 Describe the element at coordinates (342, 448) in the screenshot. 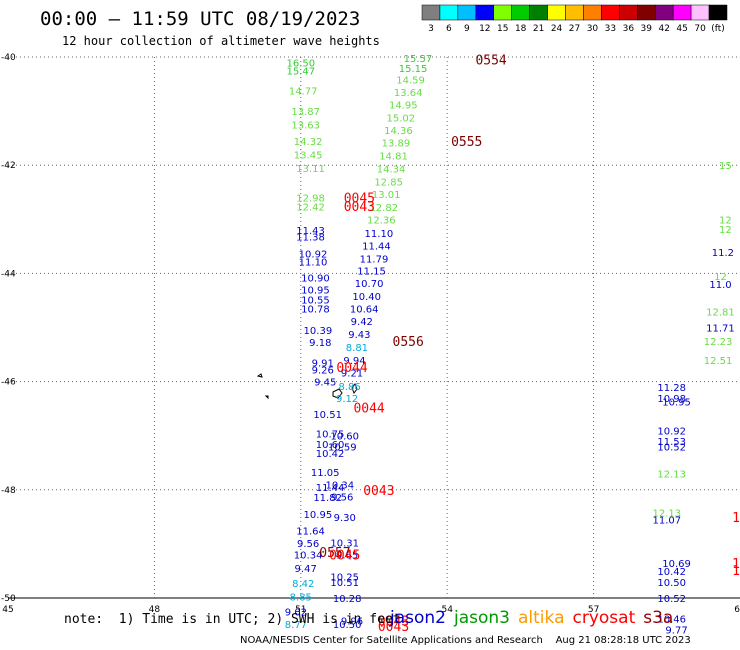

I see `swh-value-label: 10.59` at that location.